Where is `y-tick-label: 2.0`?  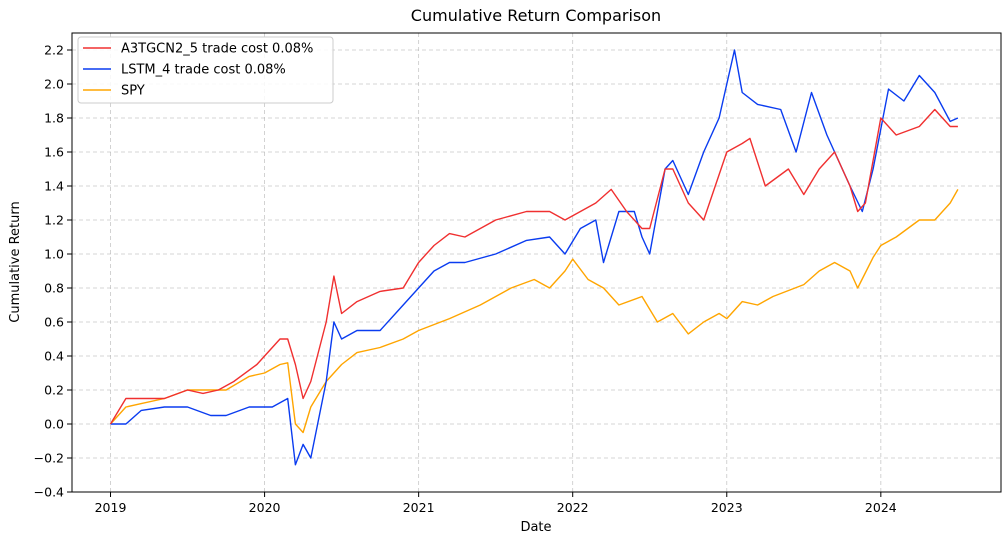 y-tick-label: 2.0 is located at coordinates (54, 84).